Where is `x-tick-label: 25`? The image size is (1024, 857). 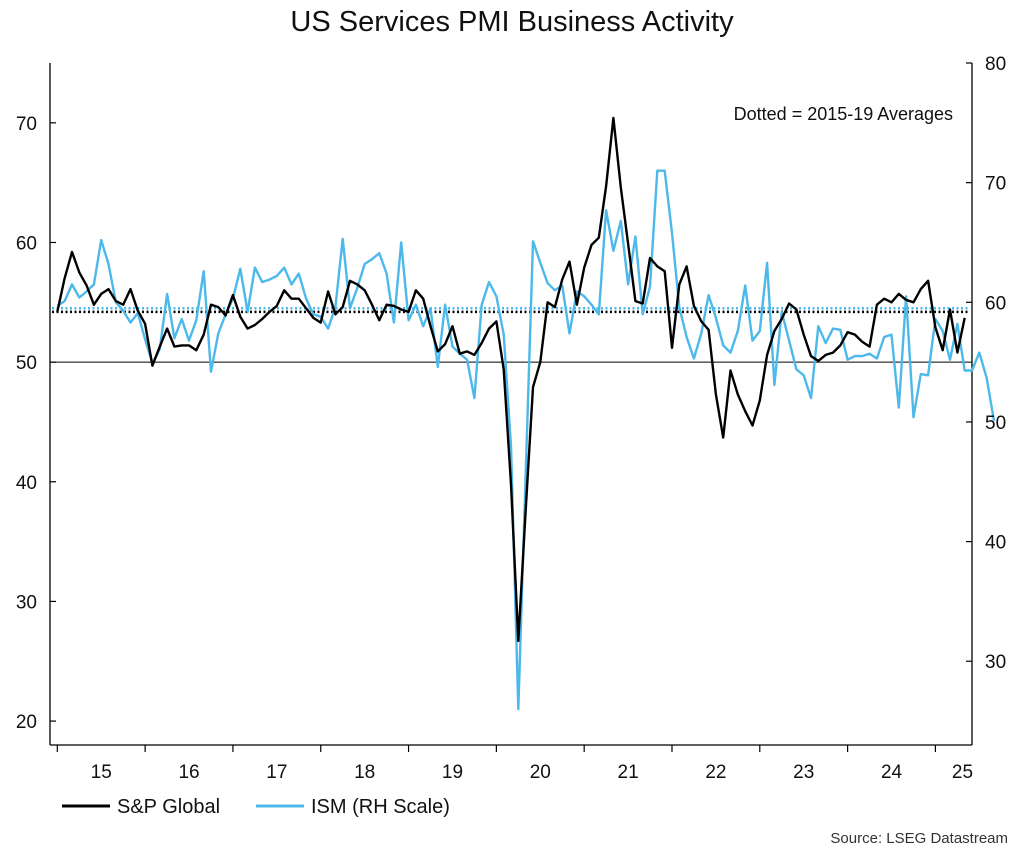 x-tick-label: 25 is located at coordinates (962, 772).